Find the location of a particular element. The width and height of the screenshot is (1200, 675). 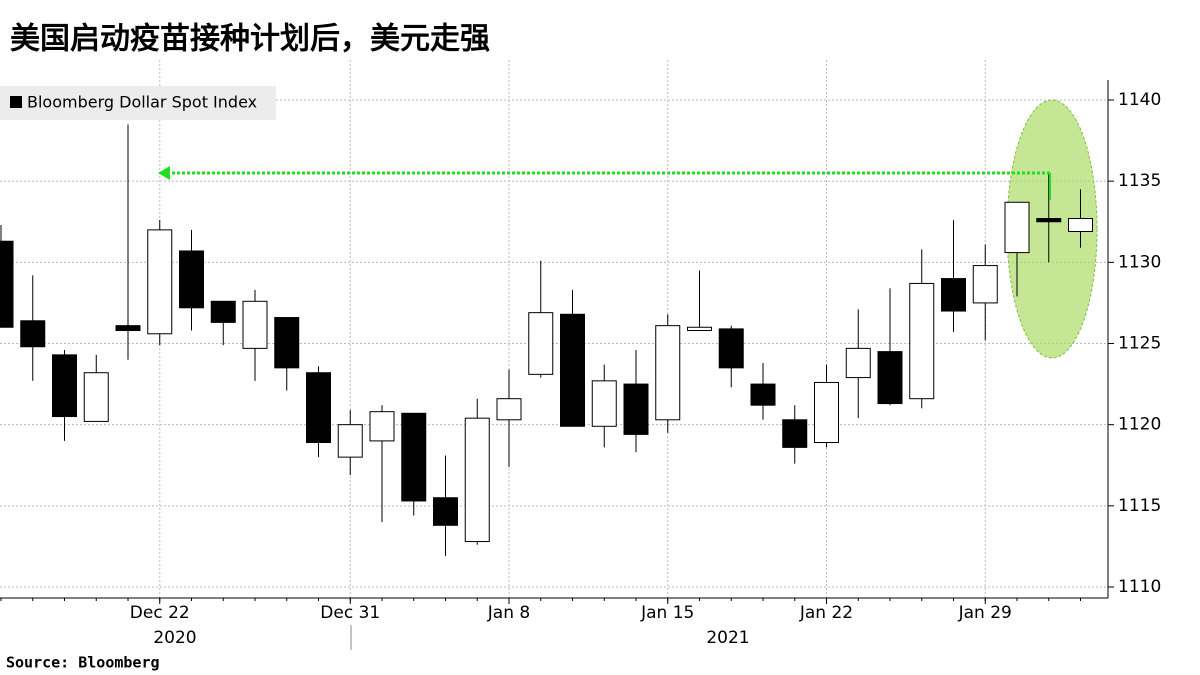

x-tick-label: Jan 15 is located at coordinates (667, 613).